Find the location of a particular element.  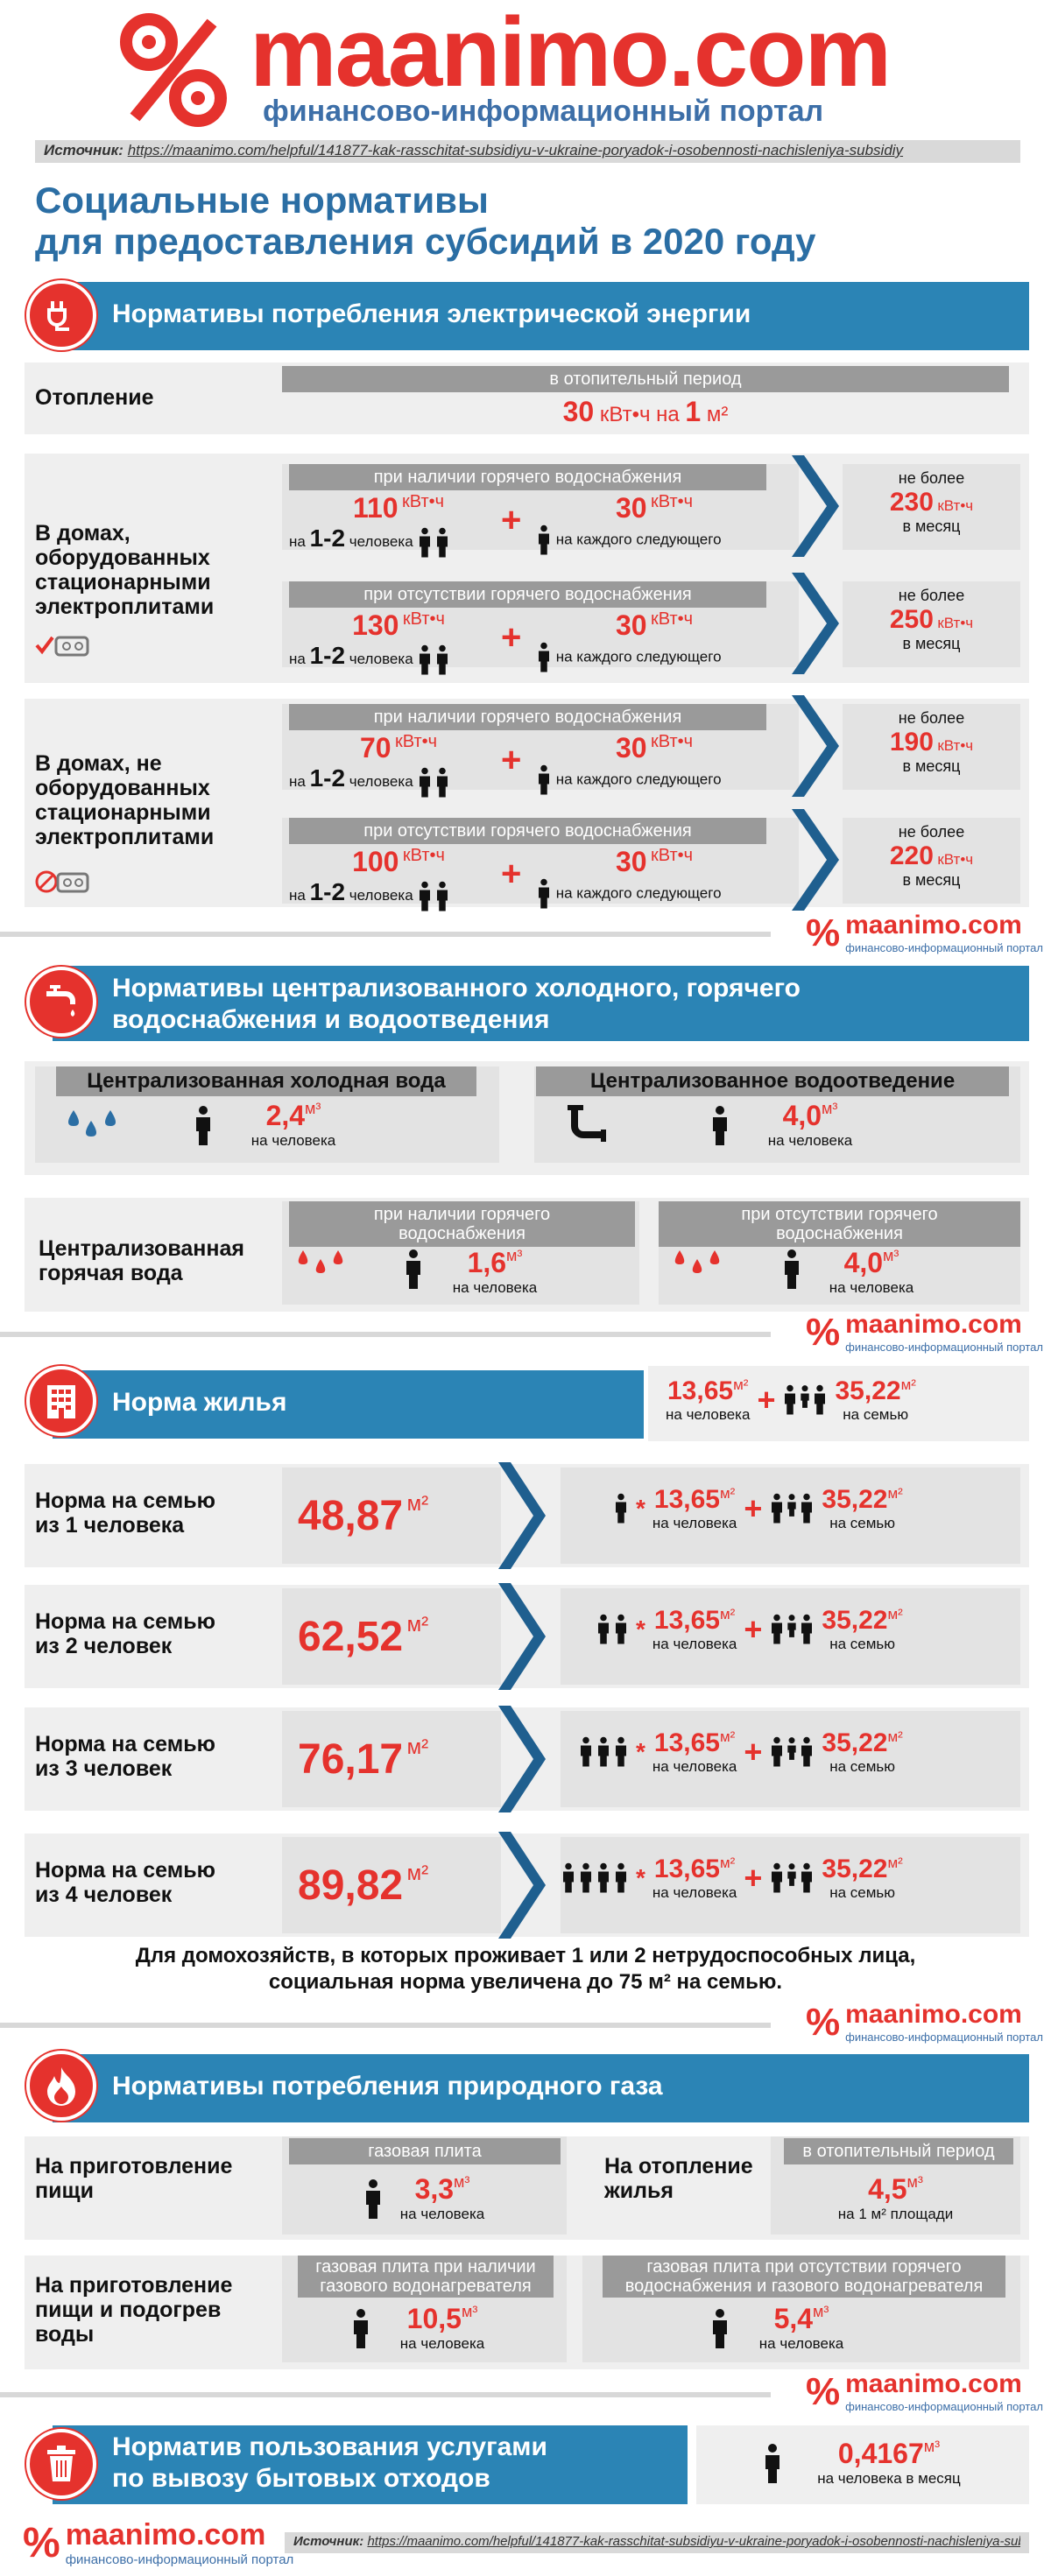

hot-without-value: 4,0м³ на человека is located at coordinates (872, 1272).